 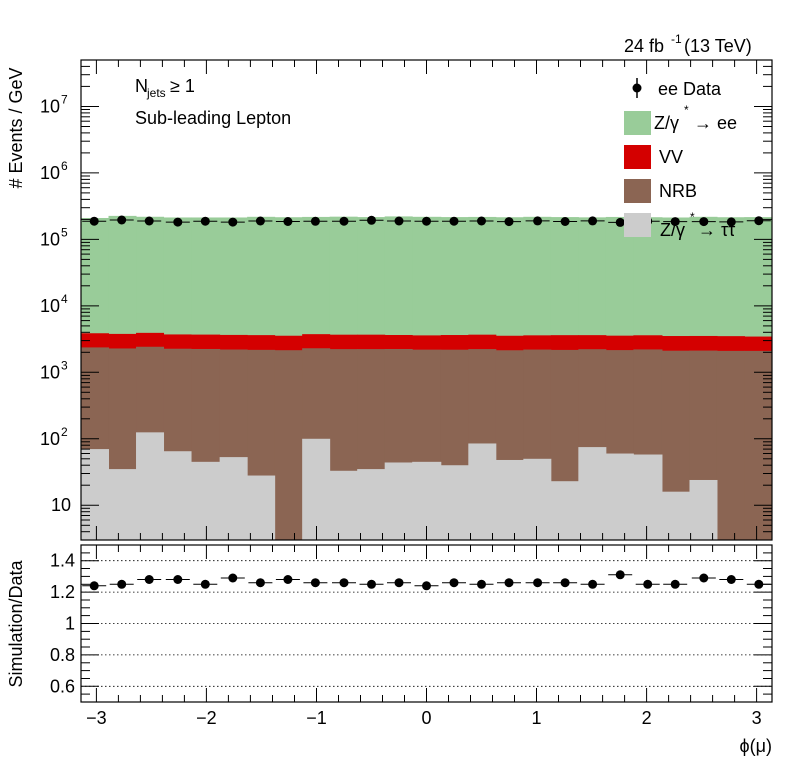 I want to click on legend: ee Data Z/γ * → ee VV NRB Z/γ * → ττ, so click(x=680, y=159).